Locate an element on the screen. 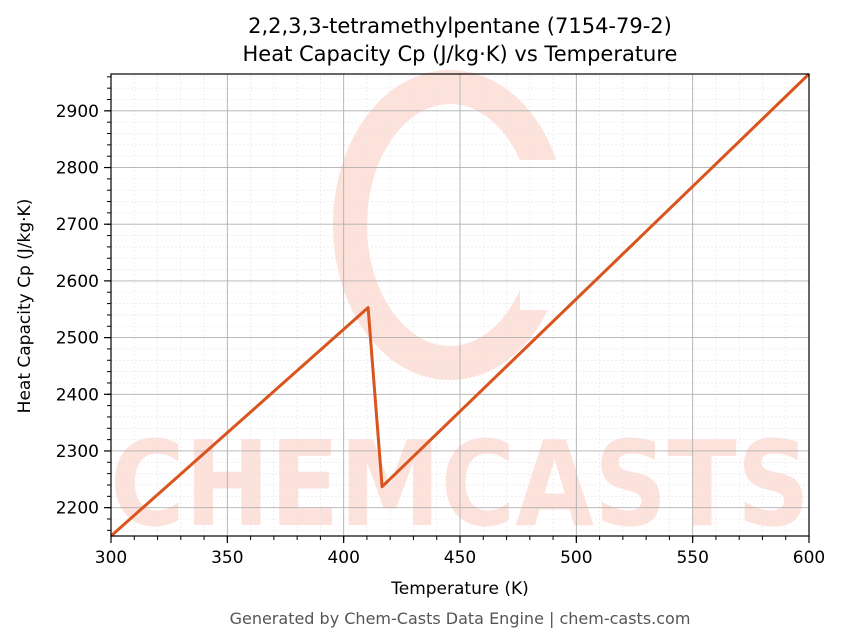 The height and width of the screenshot is (644, 843). x-tick-label: 400 is located at coordinates (343, 558).